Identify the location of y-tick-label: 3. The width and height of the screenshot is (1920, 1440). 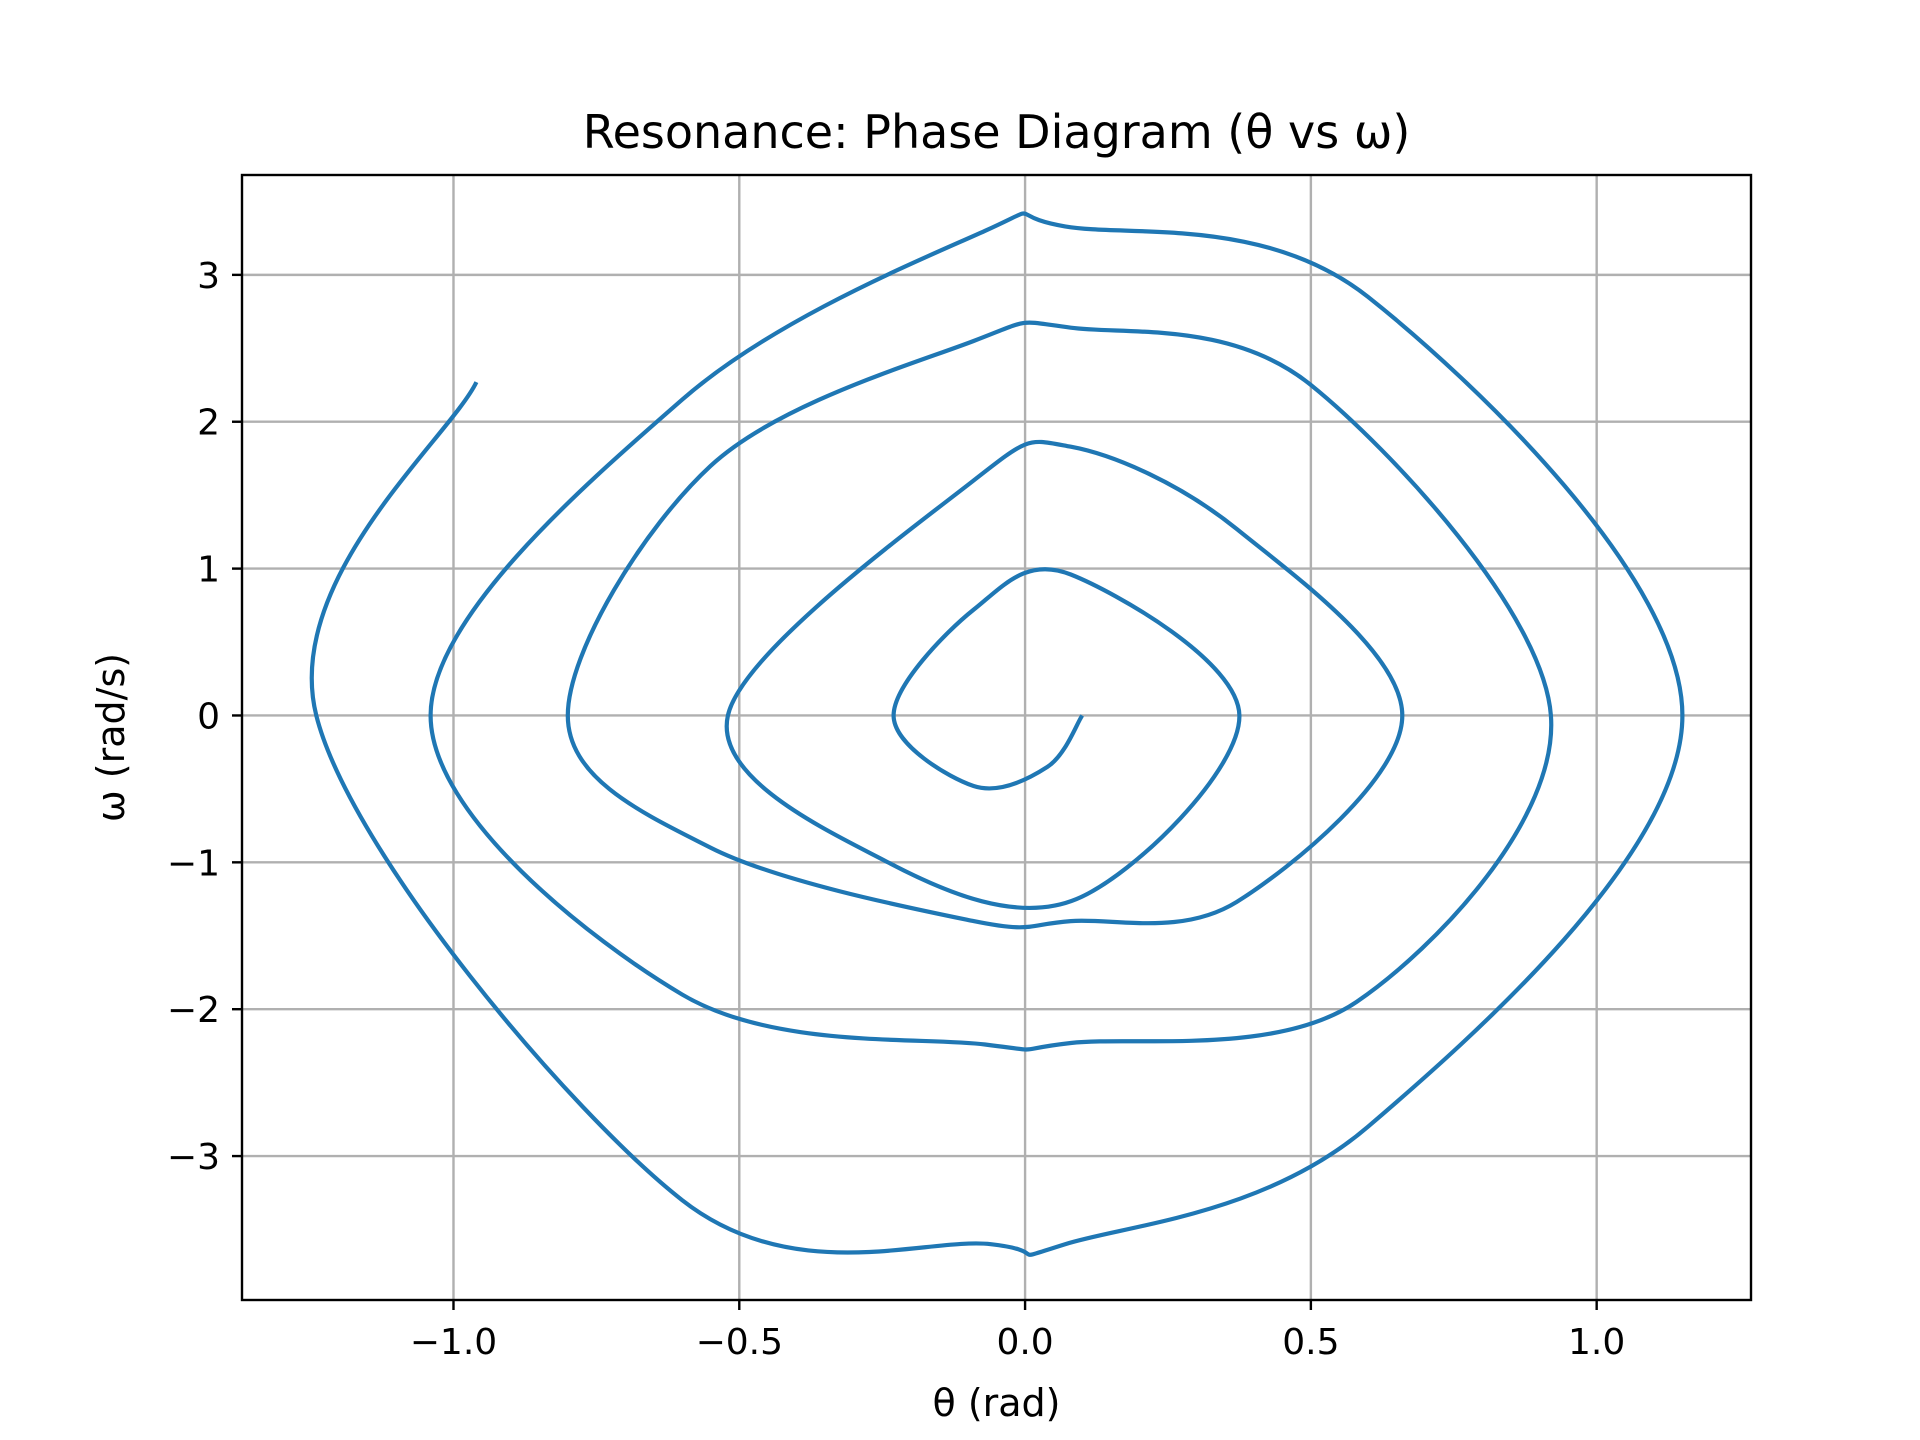
(208, 276).